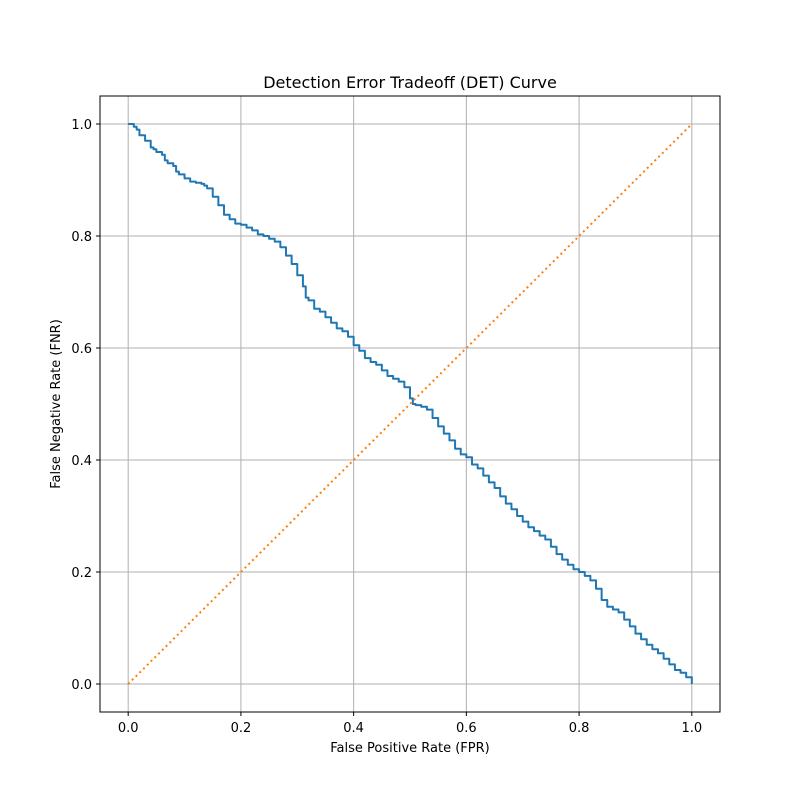 Image resolution: width=800 pixels, height=800 pixels. I want to click on y-tick-label: 0.8, so click(81, 237).